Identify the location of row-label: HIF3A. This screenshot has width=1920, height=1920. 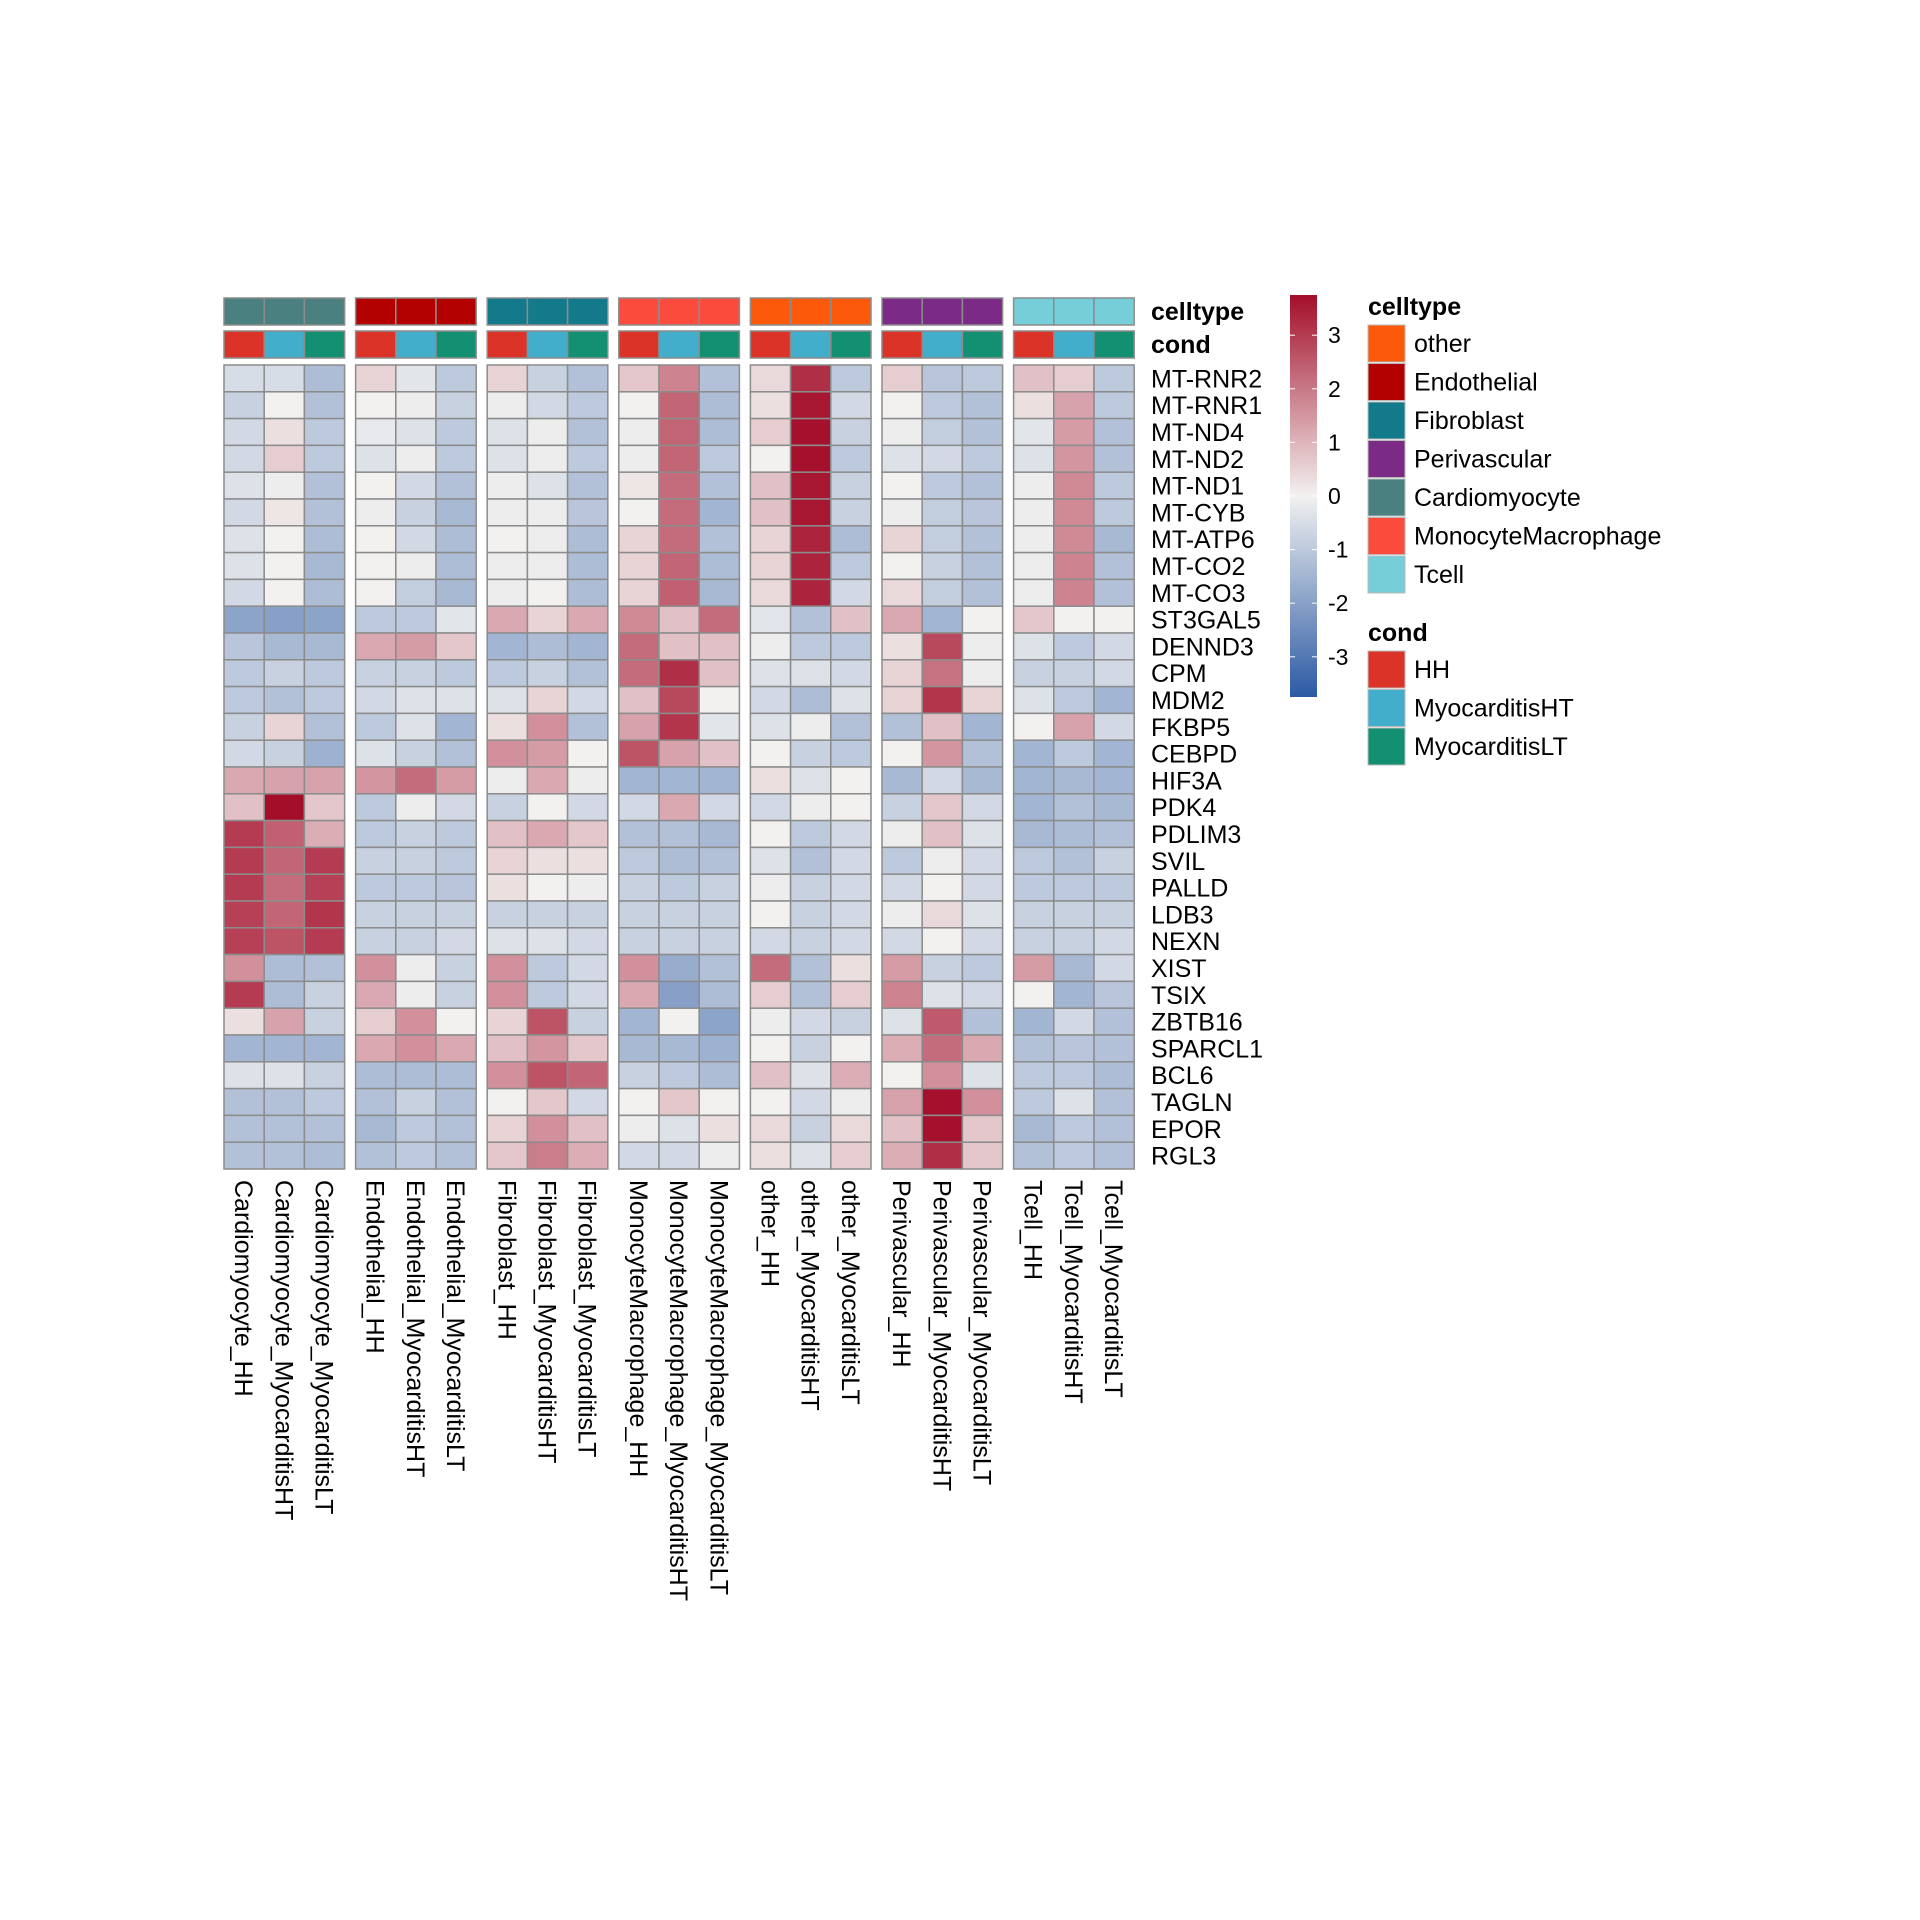
(1186, 781).